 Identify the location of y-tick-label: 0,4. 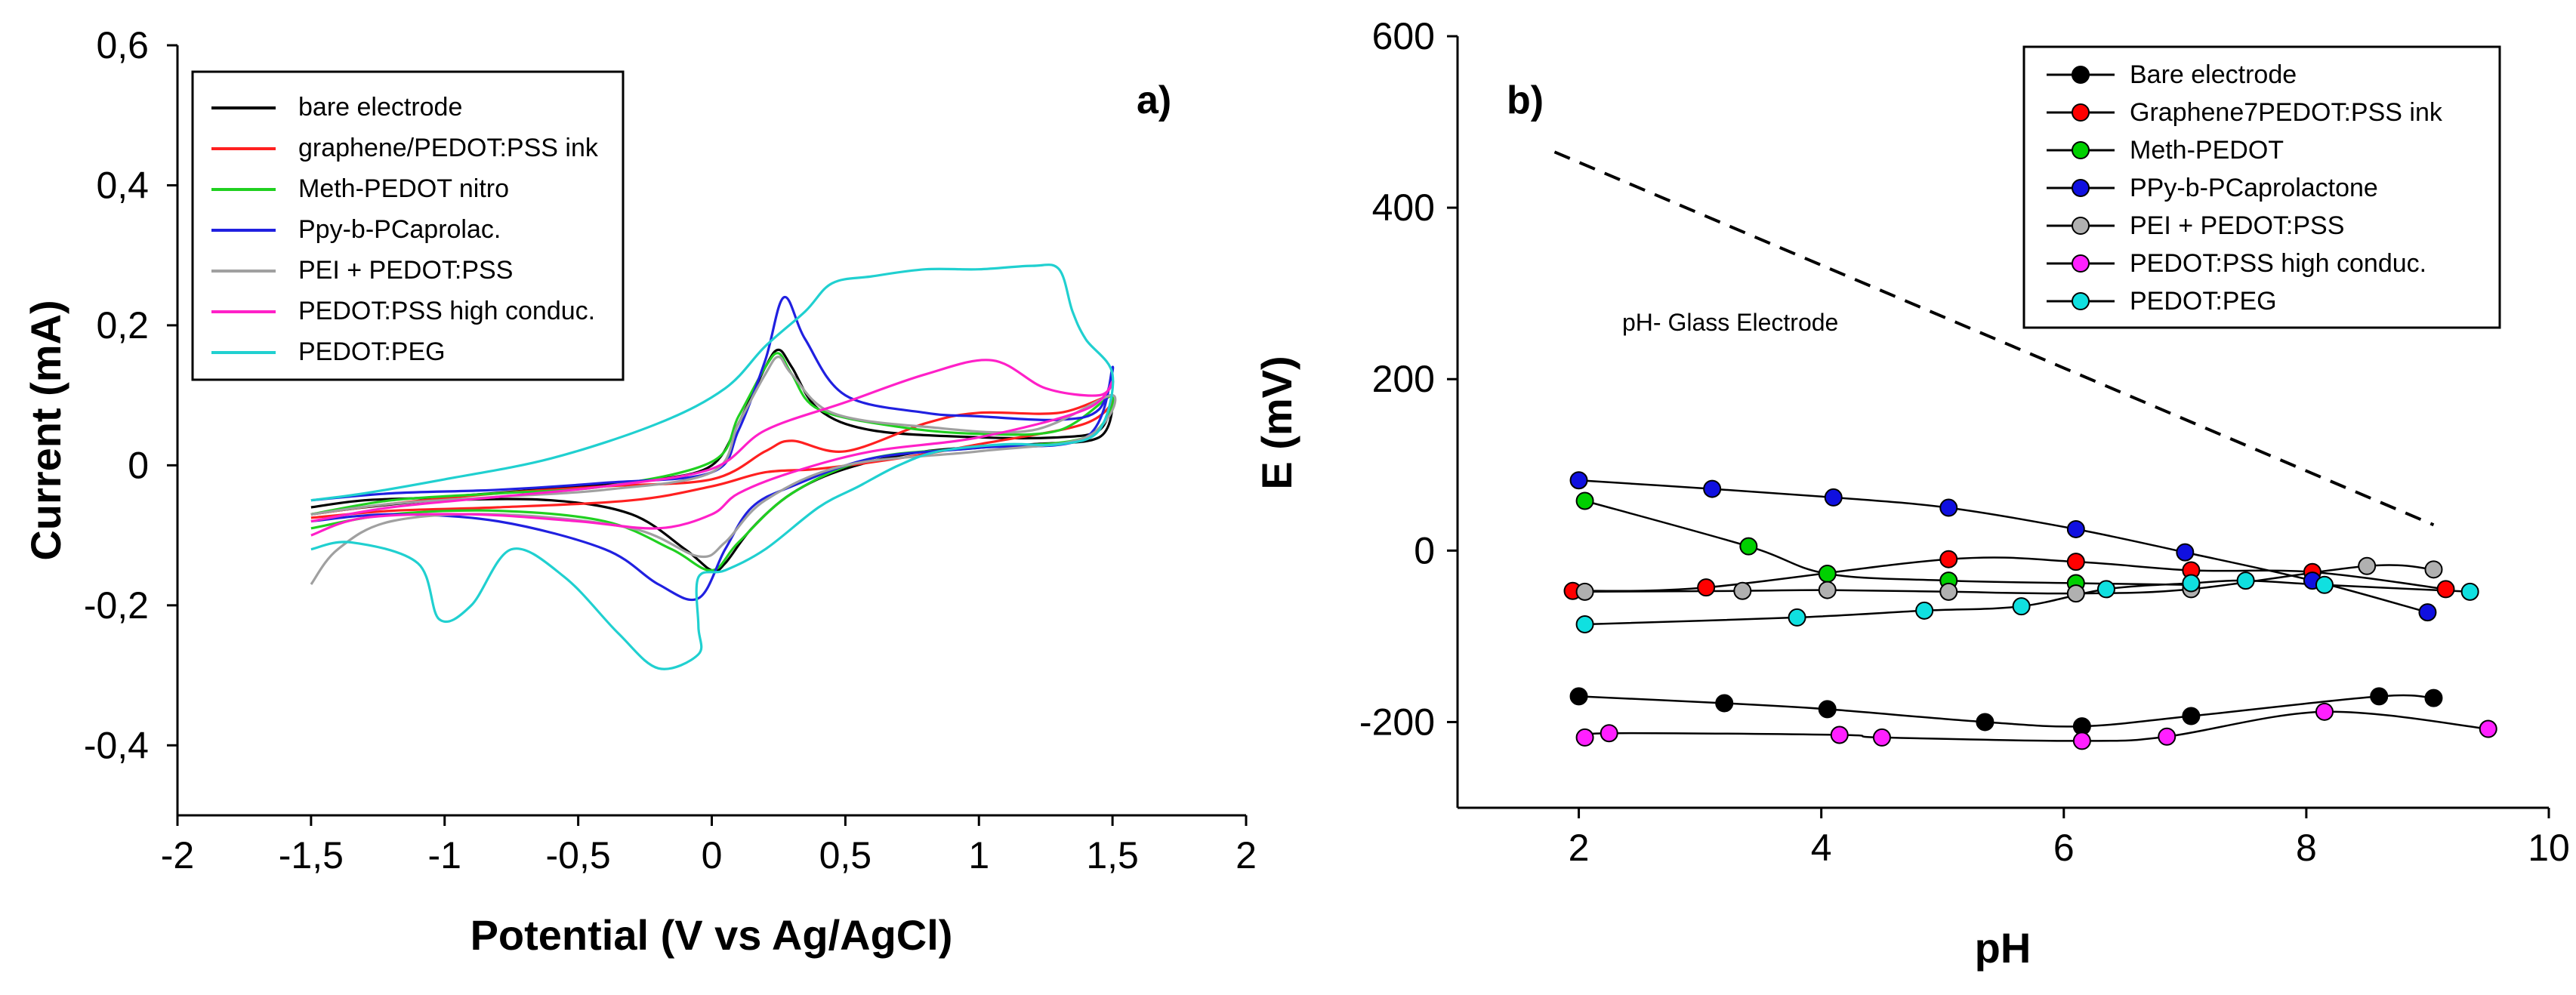
(122, 185).